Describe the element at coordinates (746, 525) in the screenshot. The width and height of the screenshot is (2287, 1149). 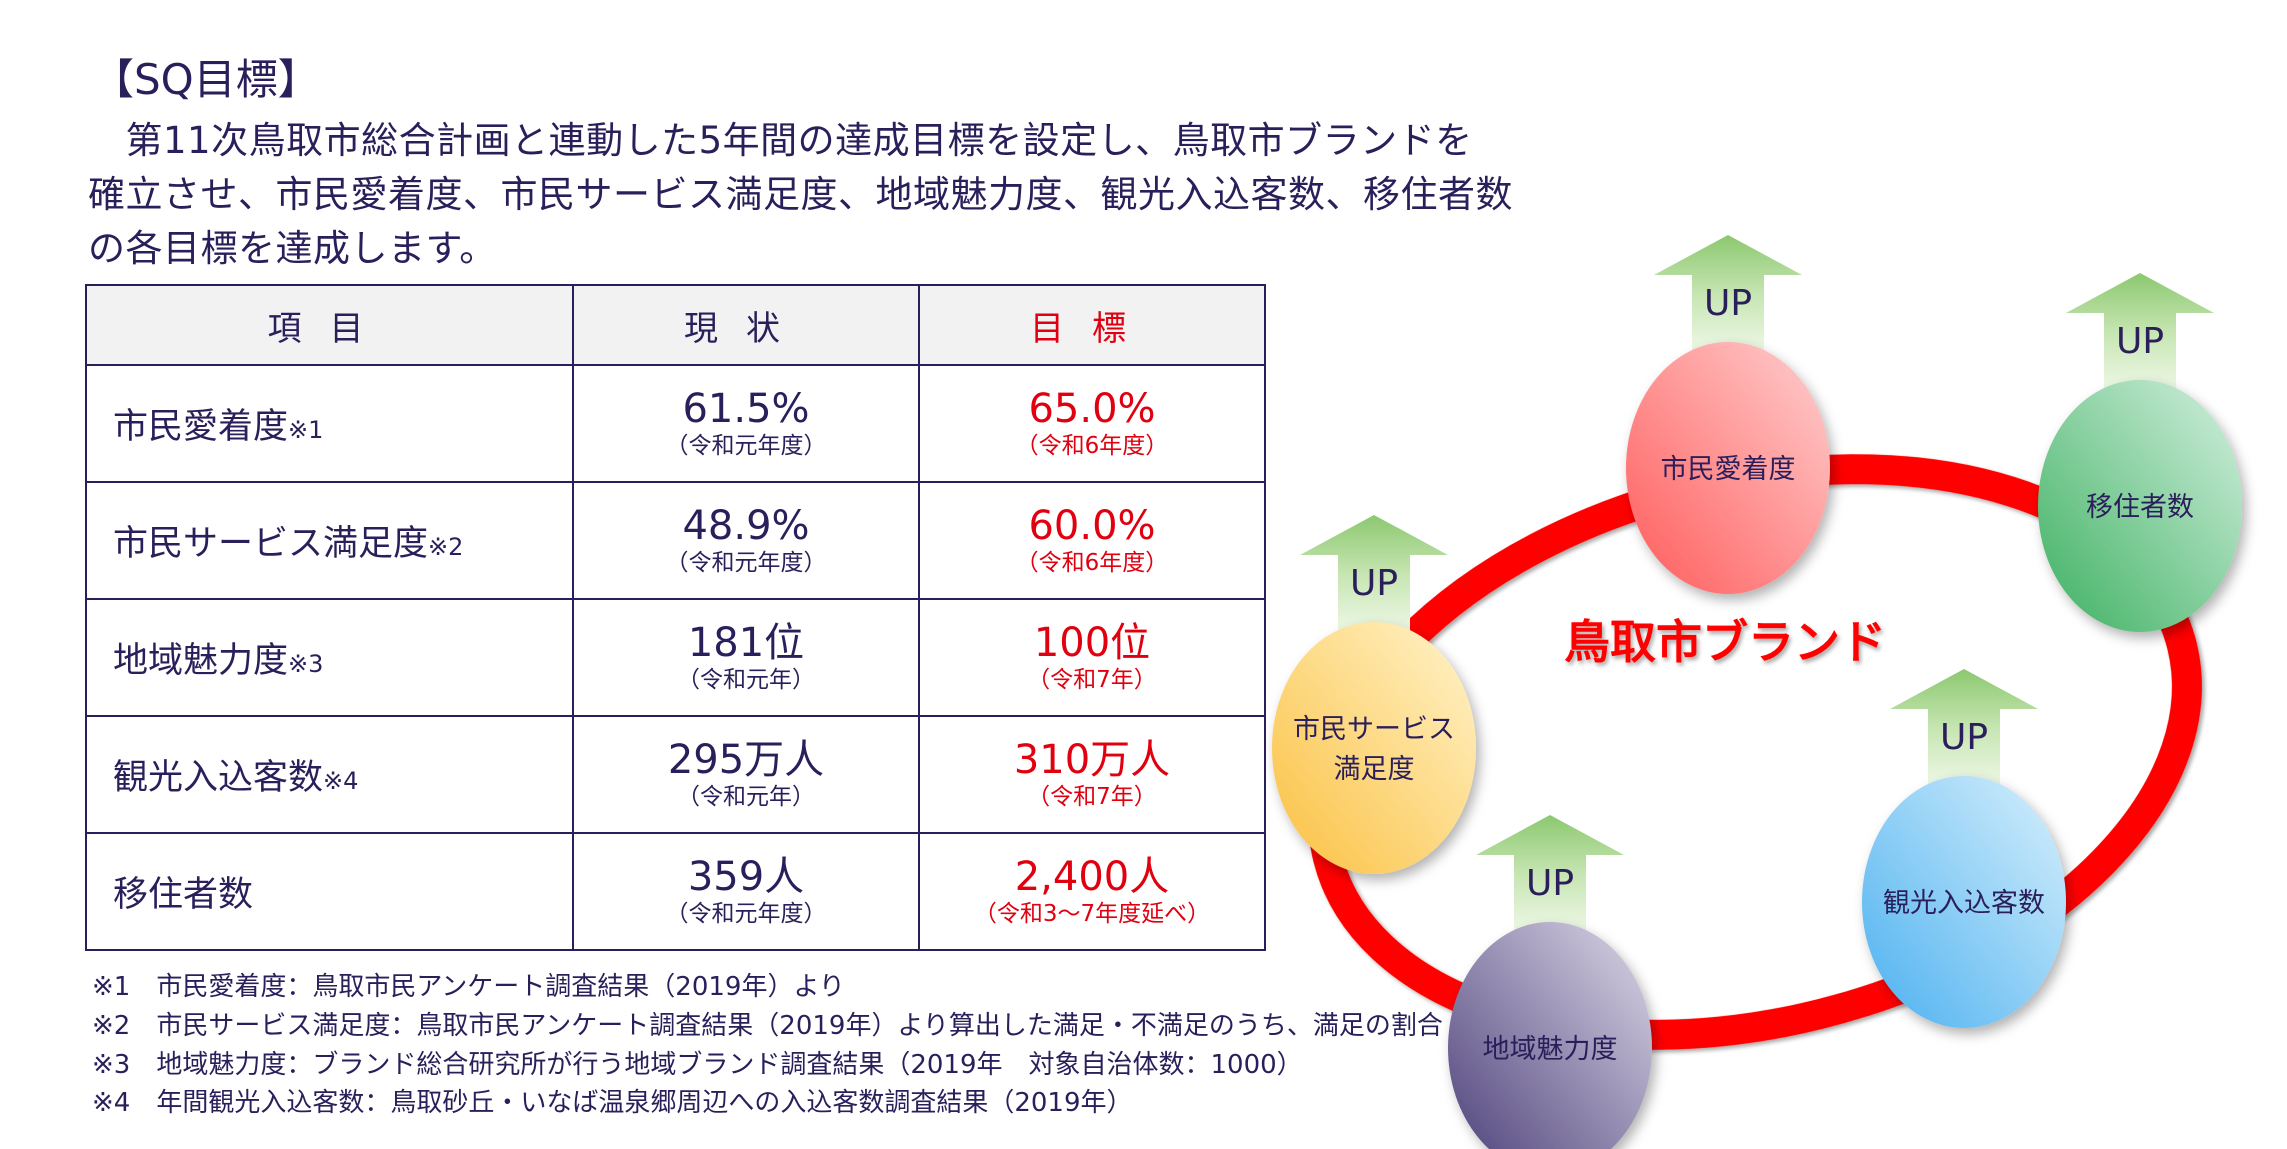
I see `current-value: 48.9%` at that location.